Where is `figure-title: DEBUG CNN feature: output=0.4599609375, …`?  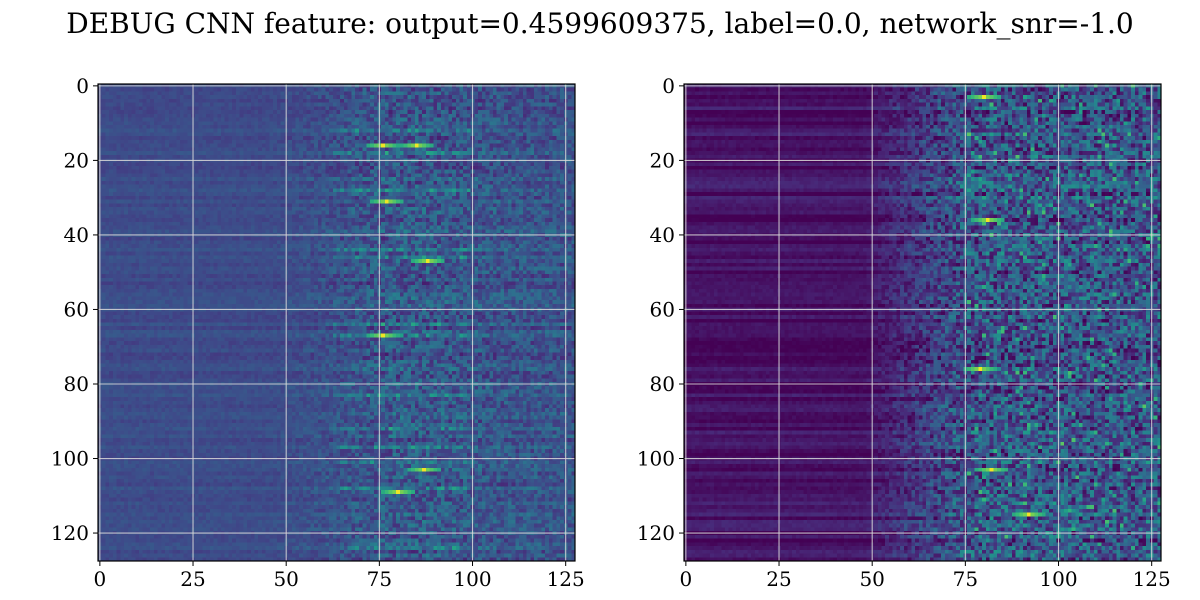 figure-title: DEBUG CNN feature: output=0.4599609375, … is located at coordinates (600, 23).